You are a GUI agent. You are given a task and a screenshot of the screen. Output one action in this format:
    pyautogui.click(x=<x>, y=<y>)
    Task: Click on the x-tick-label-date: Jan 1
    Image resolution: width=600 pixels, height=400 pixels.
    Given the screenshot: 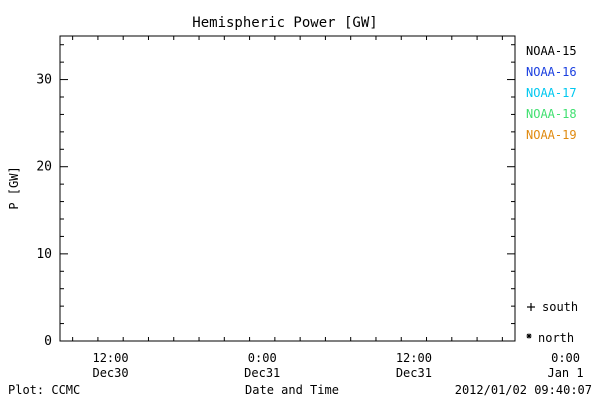 What is the action you would take?
    pyautogui.click(x=565, y=373)
    